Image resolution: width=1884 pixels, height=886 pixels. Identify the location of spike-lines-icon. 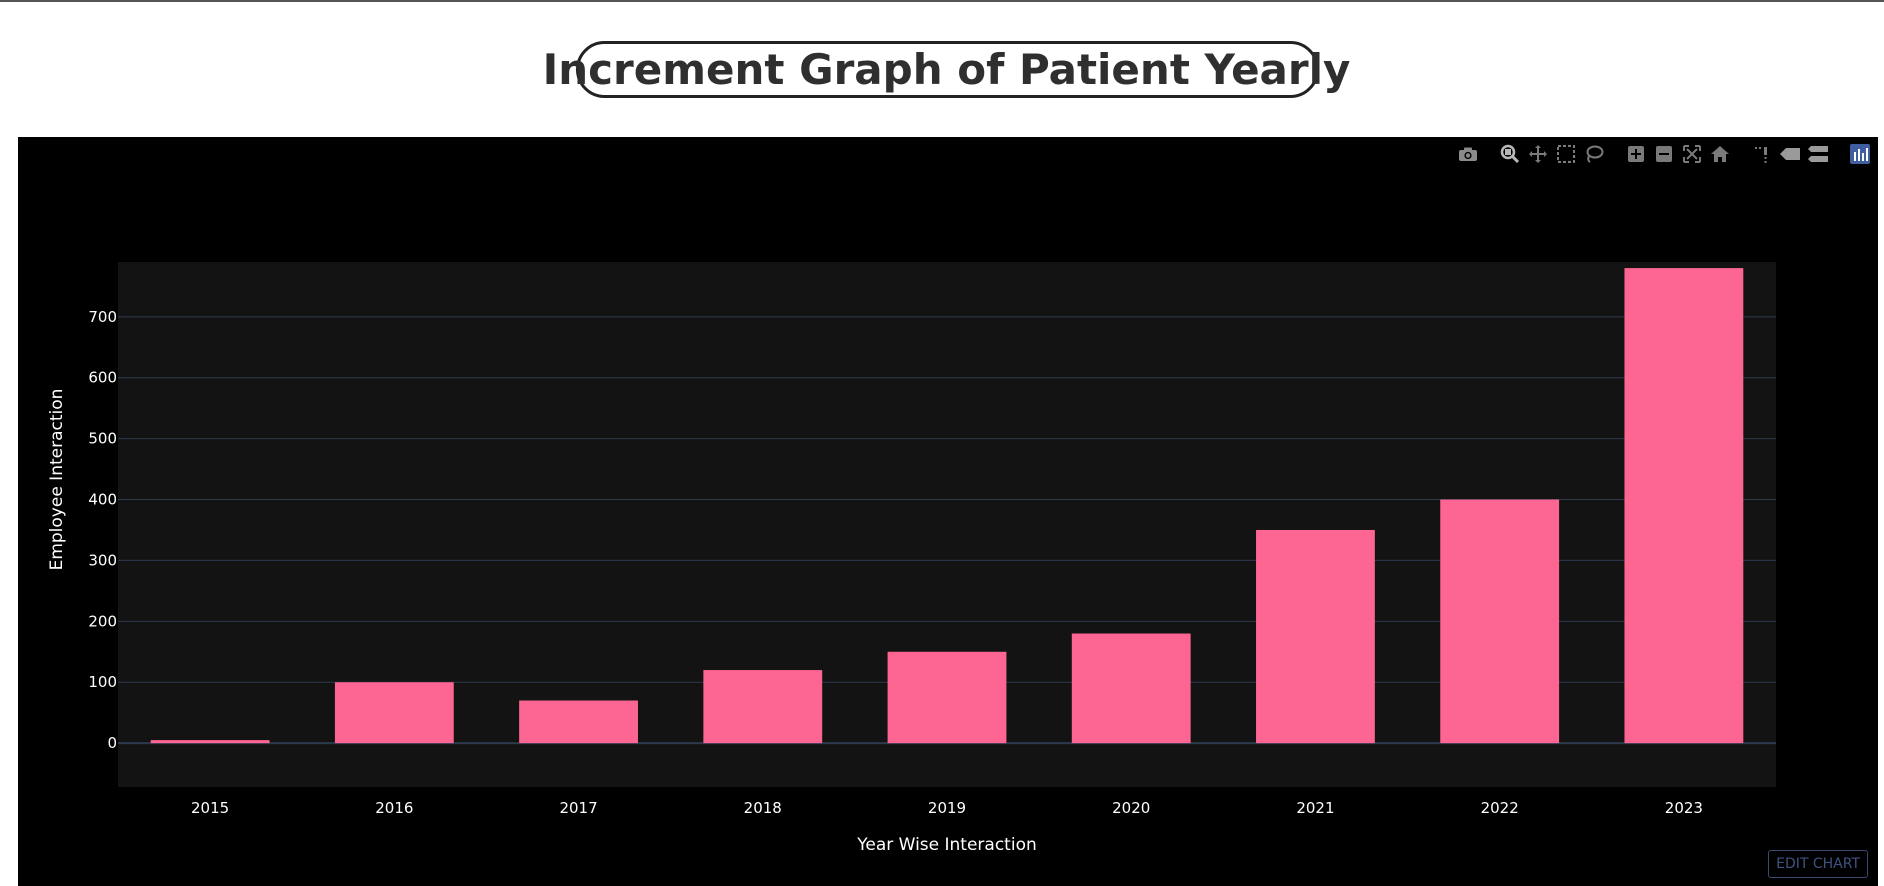
(1762, 154).